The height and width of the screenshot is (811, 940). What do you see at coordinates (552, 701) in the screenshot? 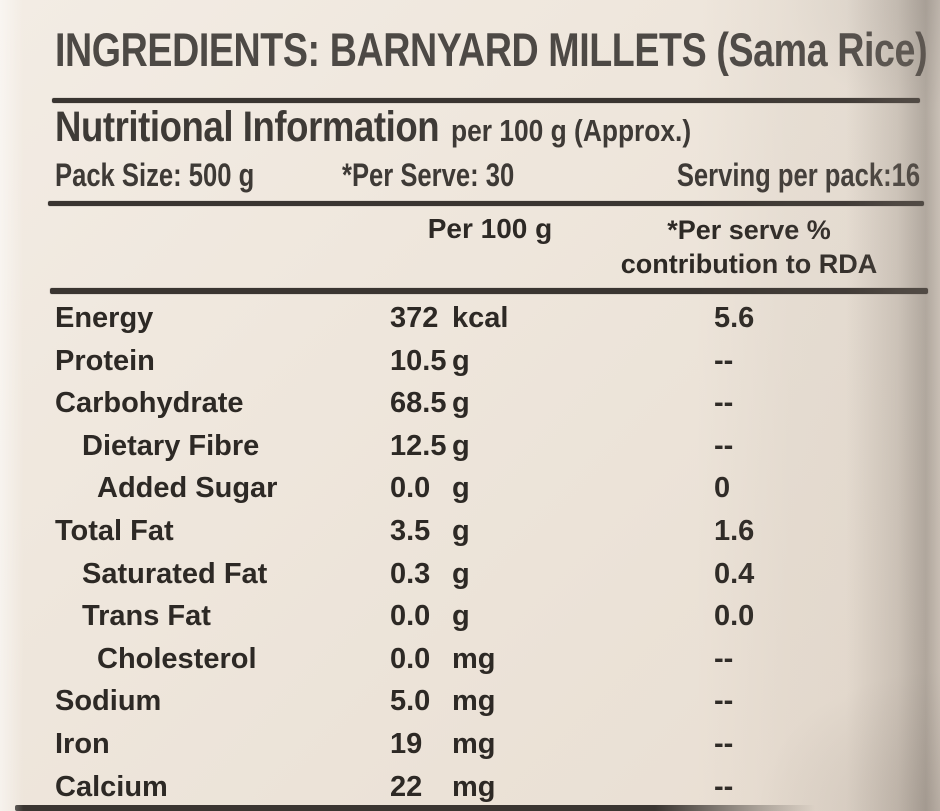
I see `nutrient-amount: 5.0 mg` at bounding box center [552, 701].